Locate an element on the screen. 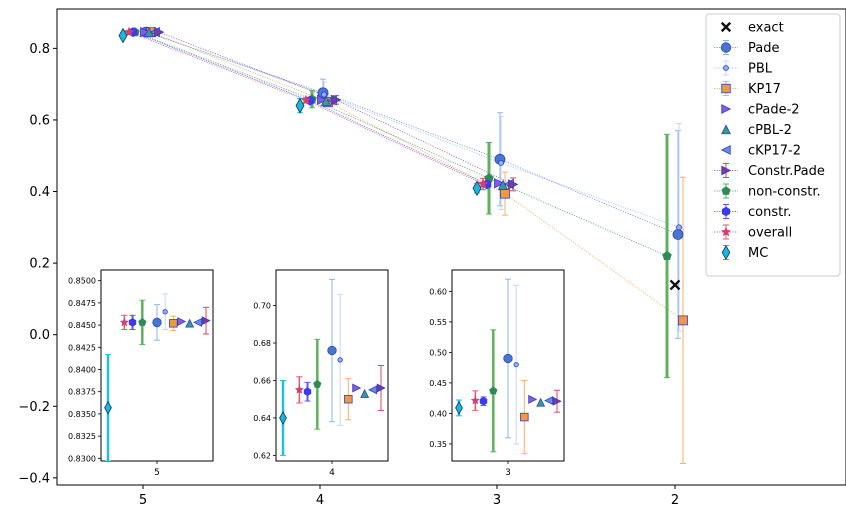  x-tick-label: 4 is located at coordinates (320, 499).